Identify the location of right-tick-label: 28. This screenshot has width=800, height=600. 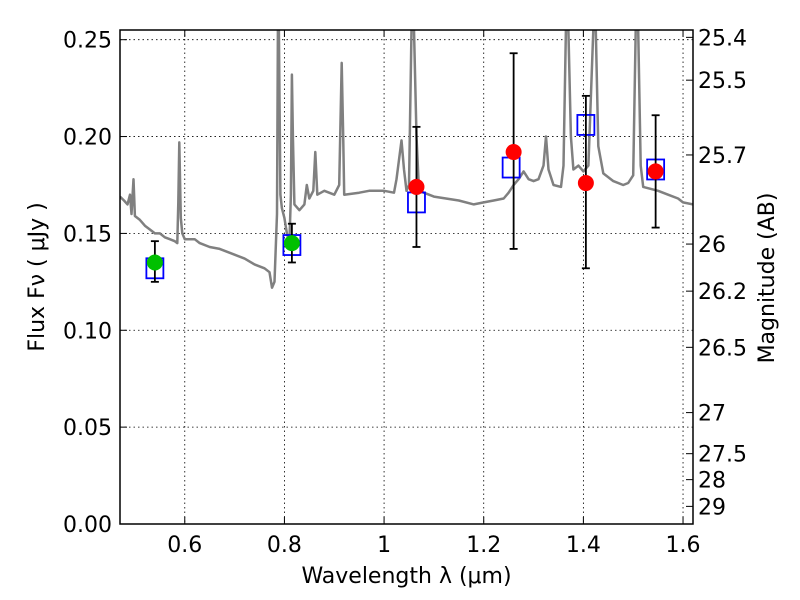
(712, 481).